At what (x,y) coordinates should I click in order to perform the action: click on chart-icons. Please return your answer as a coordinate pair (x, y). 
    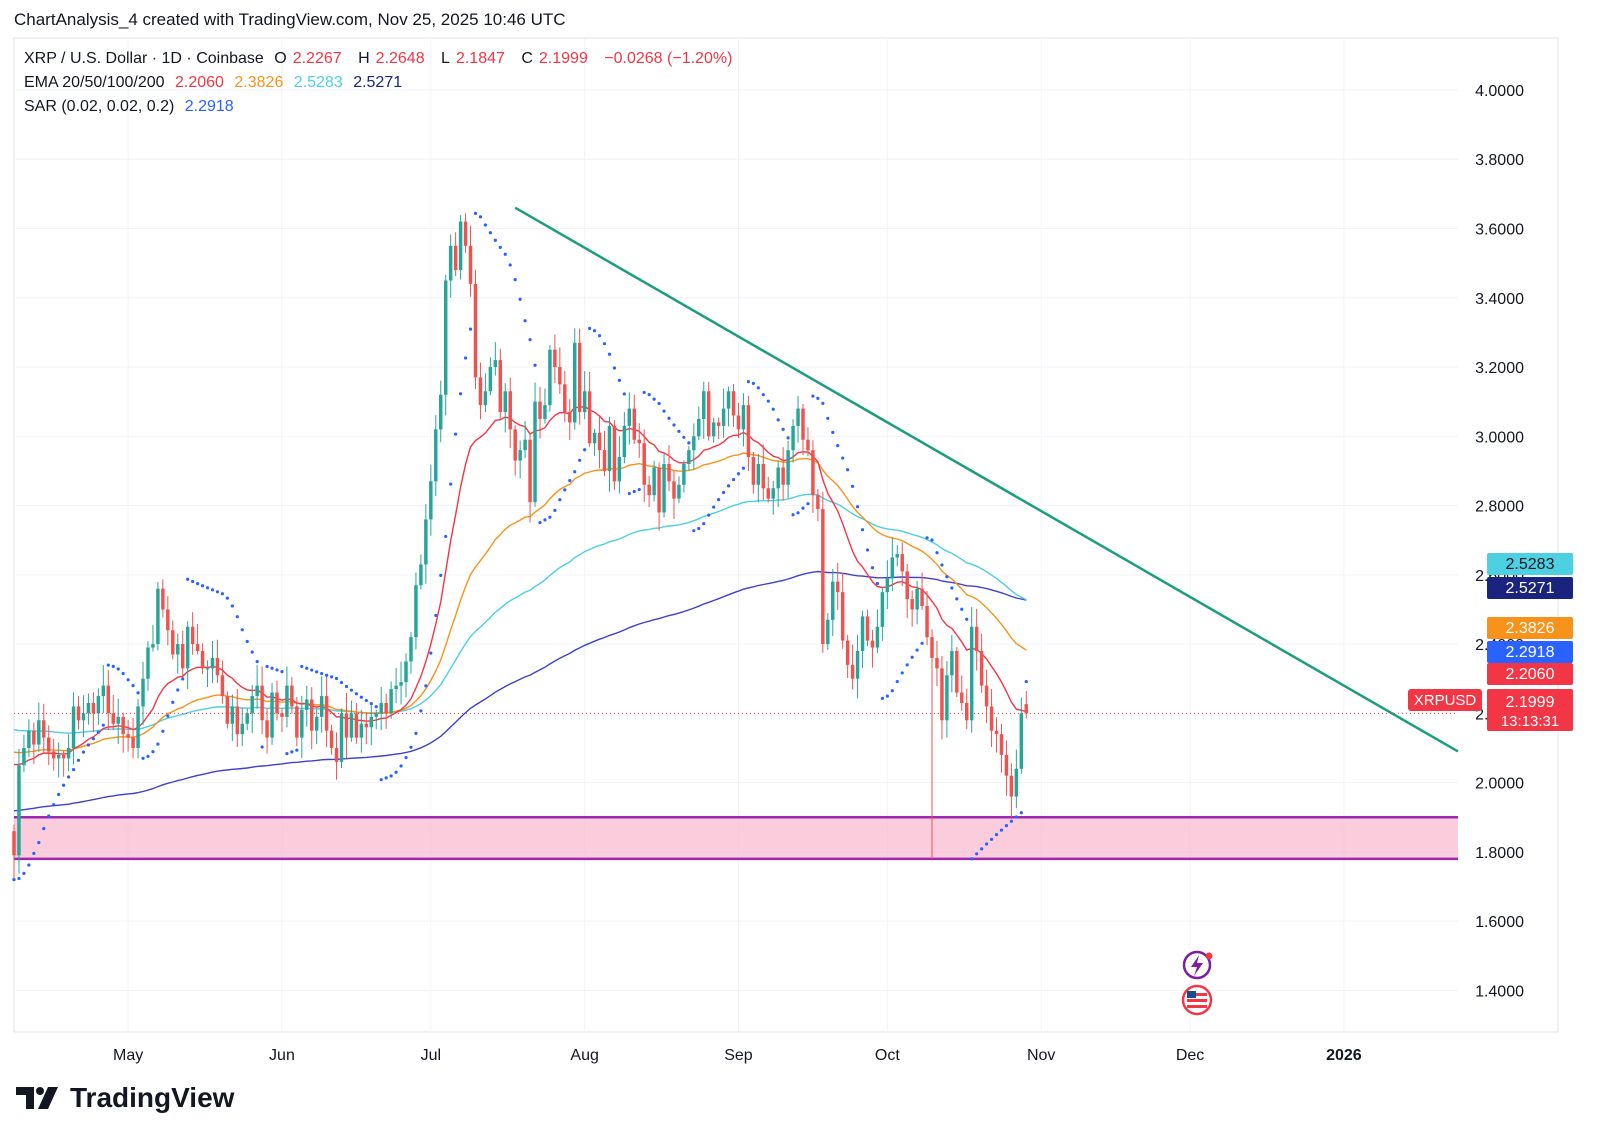
    Looking at the image, I should click on (1197, 983).